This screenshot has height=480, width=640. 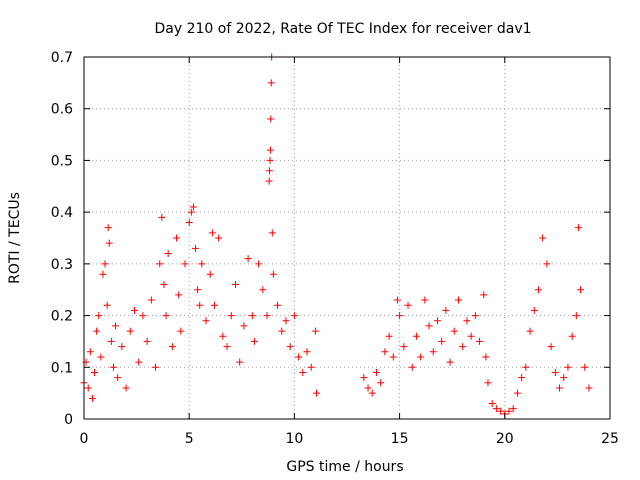 What do you see at coordinates (15, 238) in the screenshot?
I see `y-axis-label: ROTI / TECUs` at bounding box center [15, 238].